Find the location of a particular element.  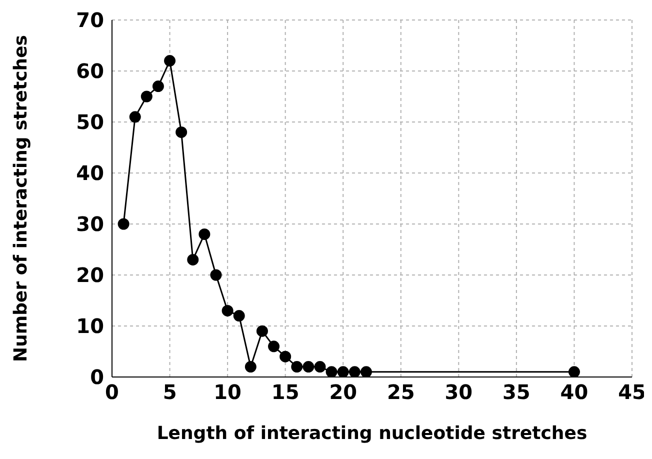

y-tick-label: 70 is located at coordinates (90, 20).